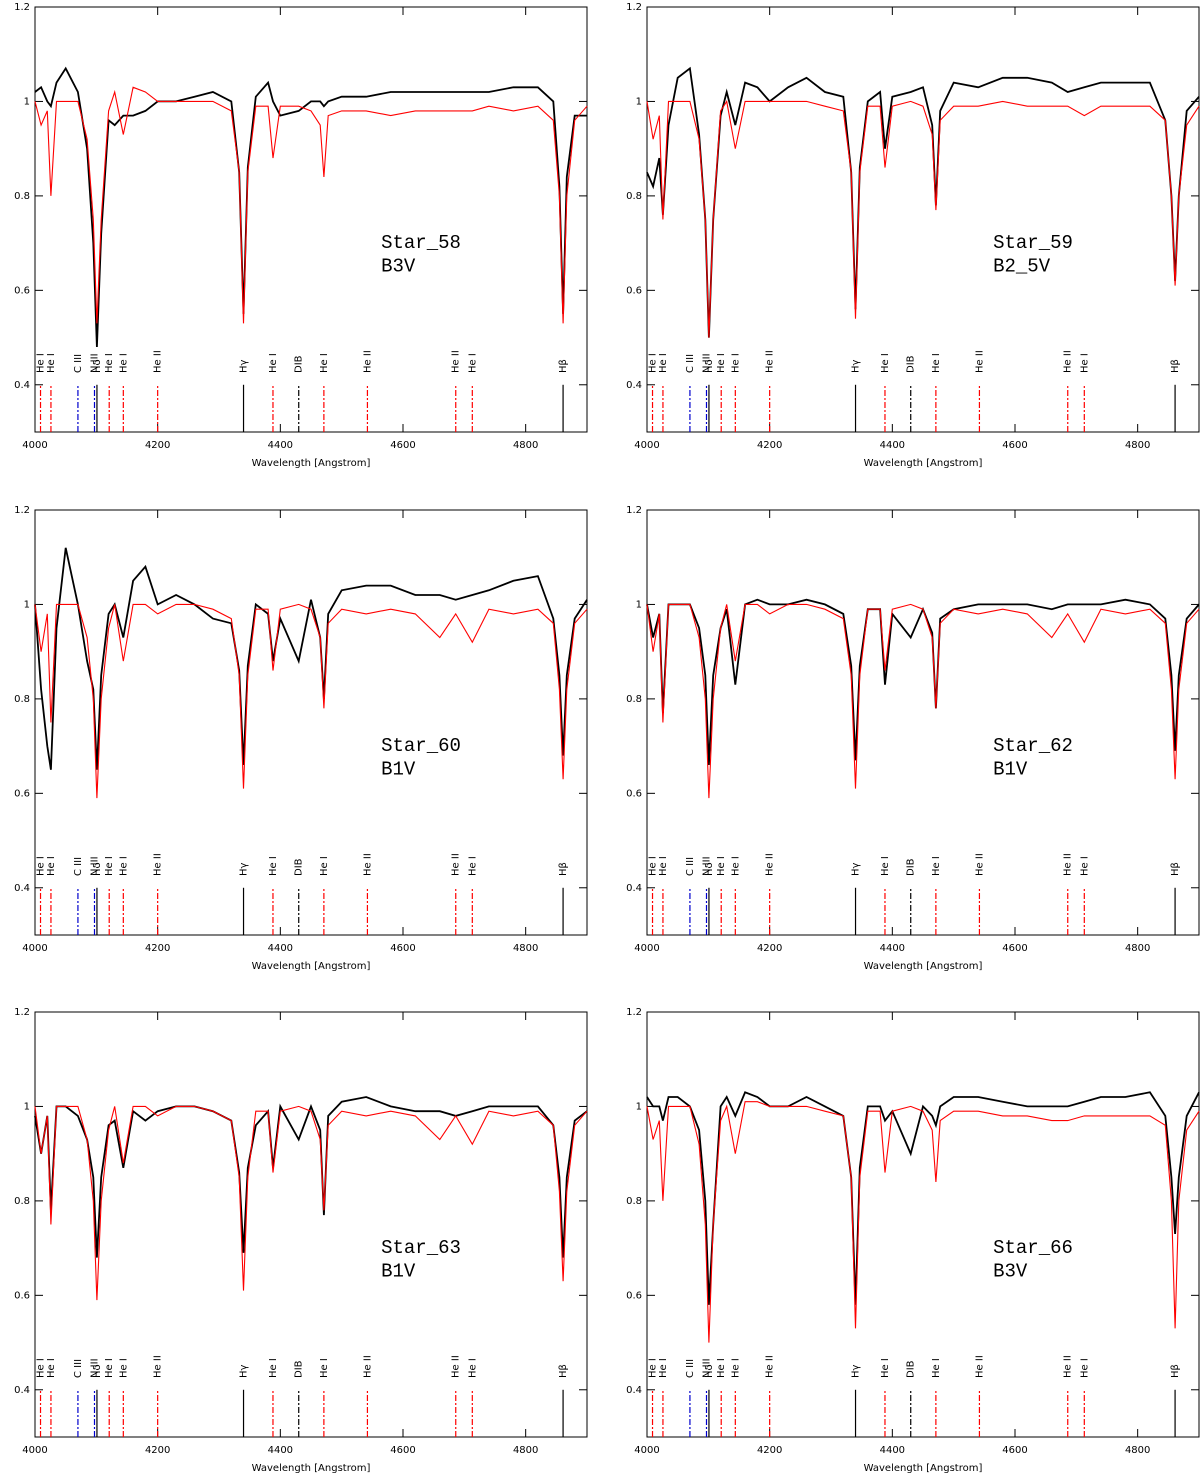 The image size is (1200, 1478). I want to click on star-name: Star_63, so click(421, 1248).